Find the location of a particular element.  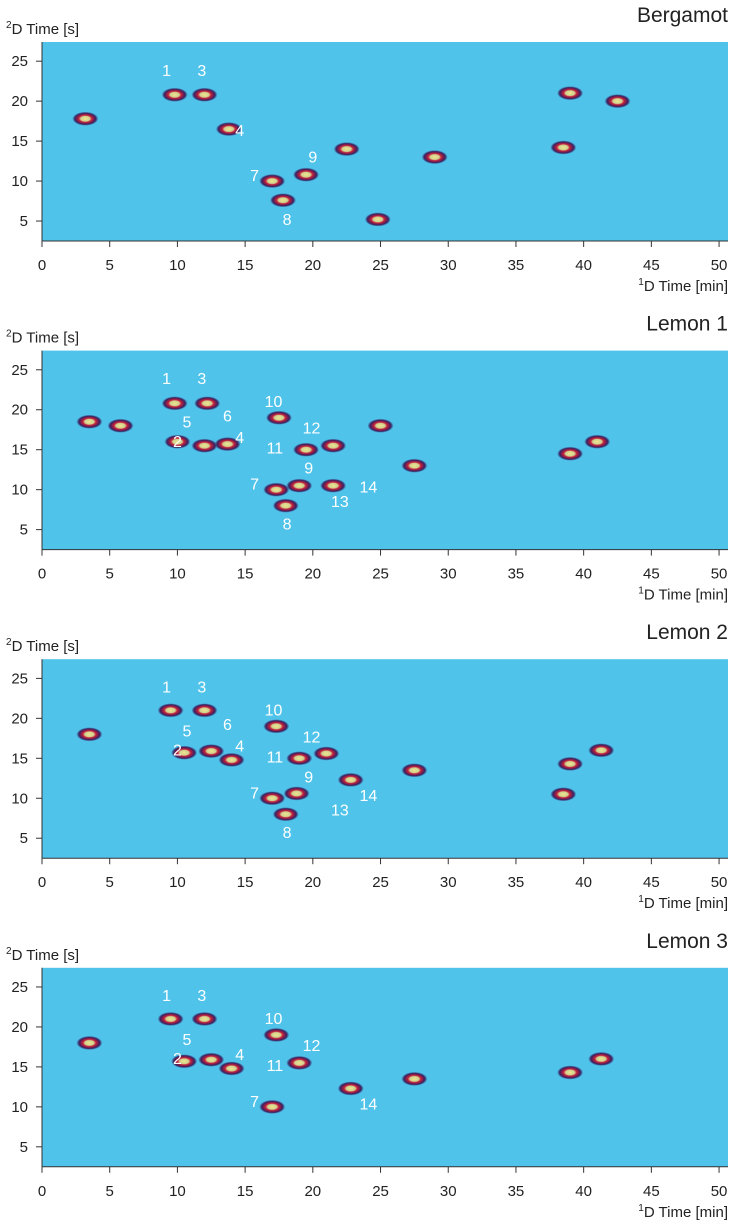

peak-label: 8 is located at coordinates (287, 525).